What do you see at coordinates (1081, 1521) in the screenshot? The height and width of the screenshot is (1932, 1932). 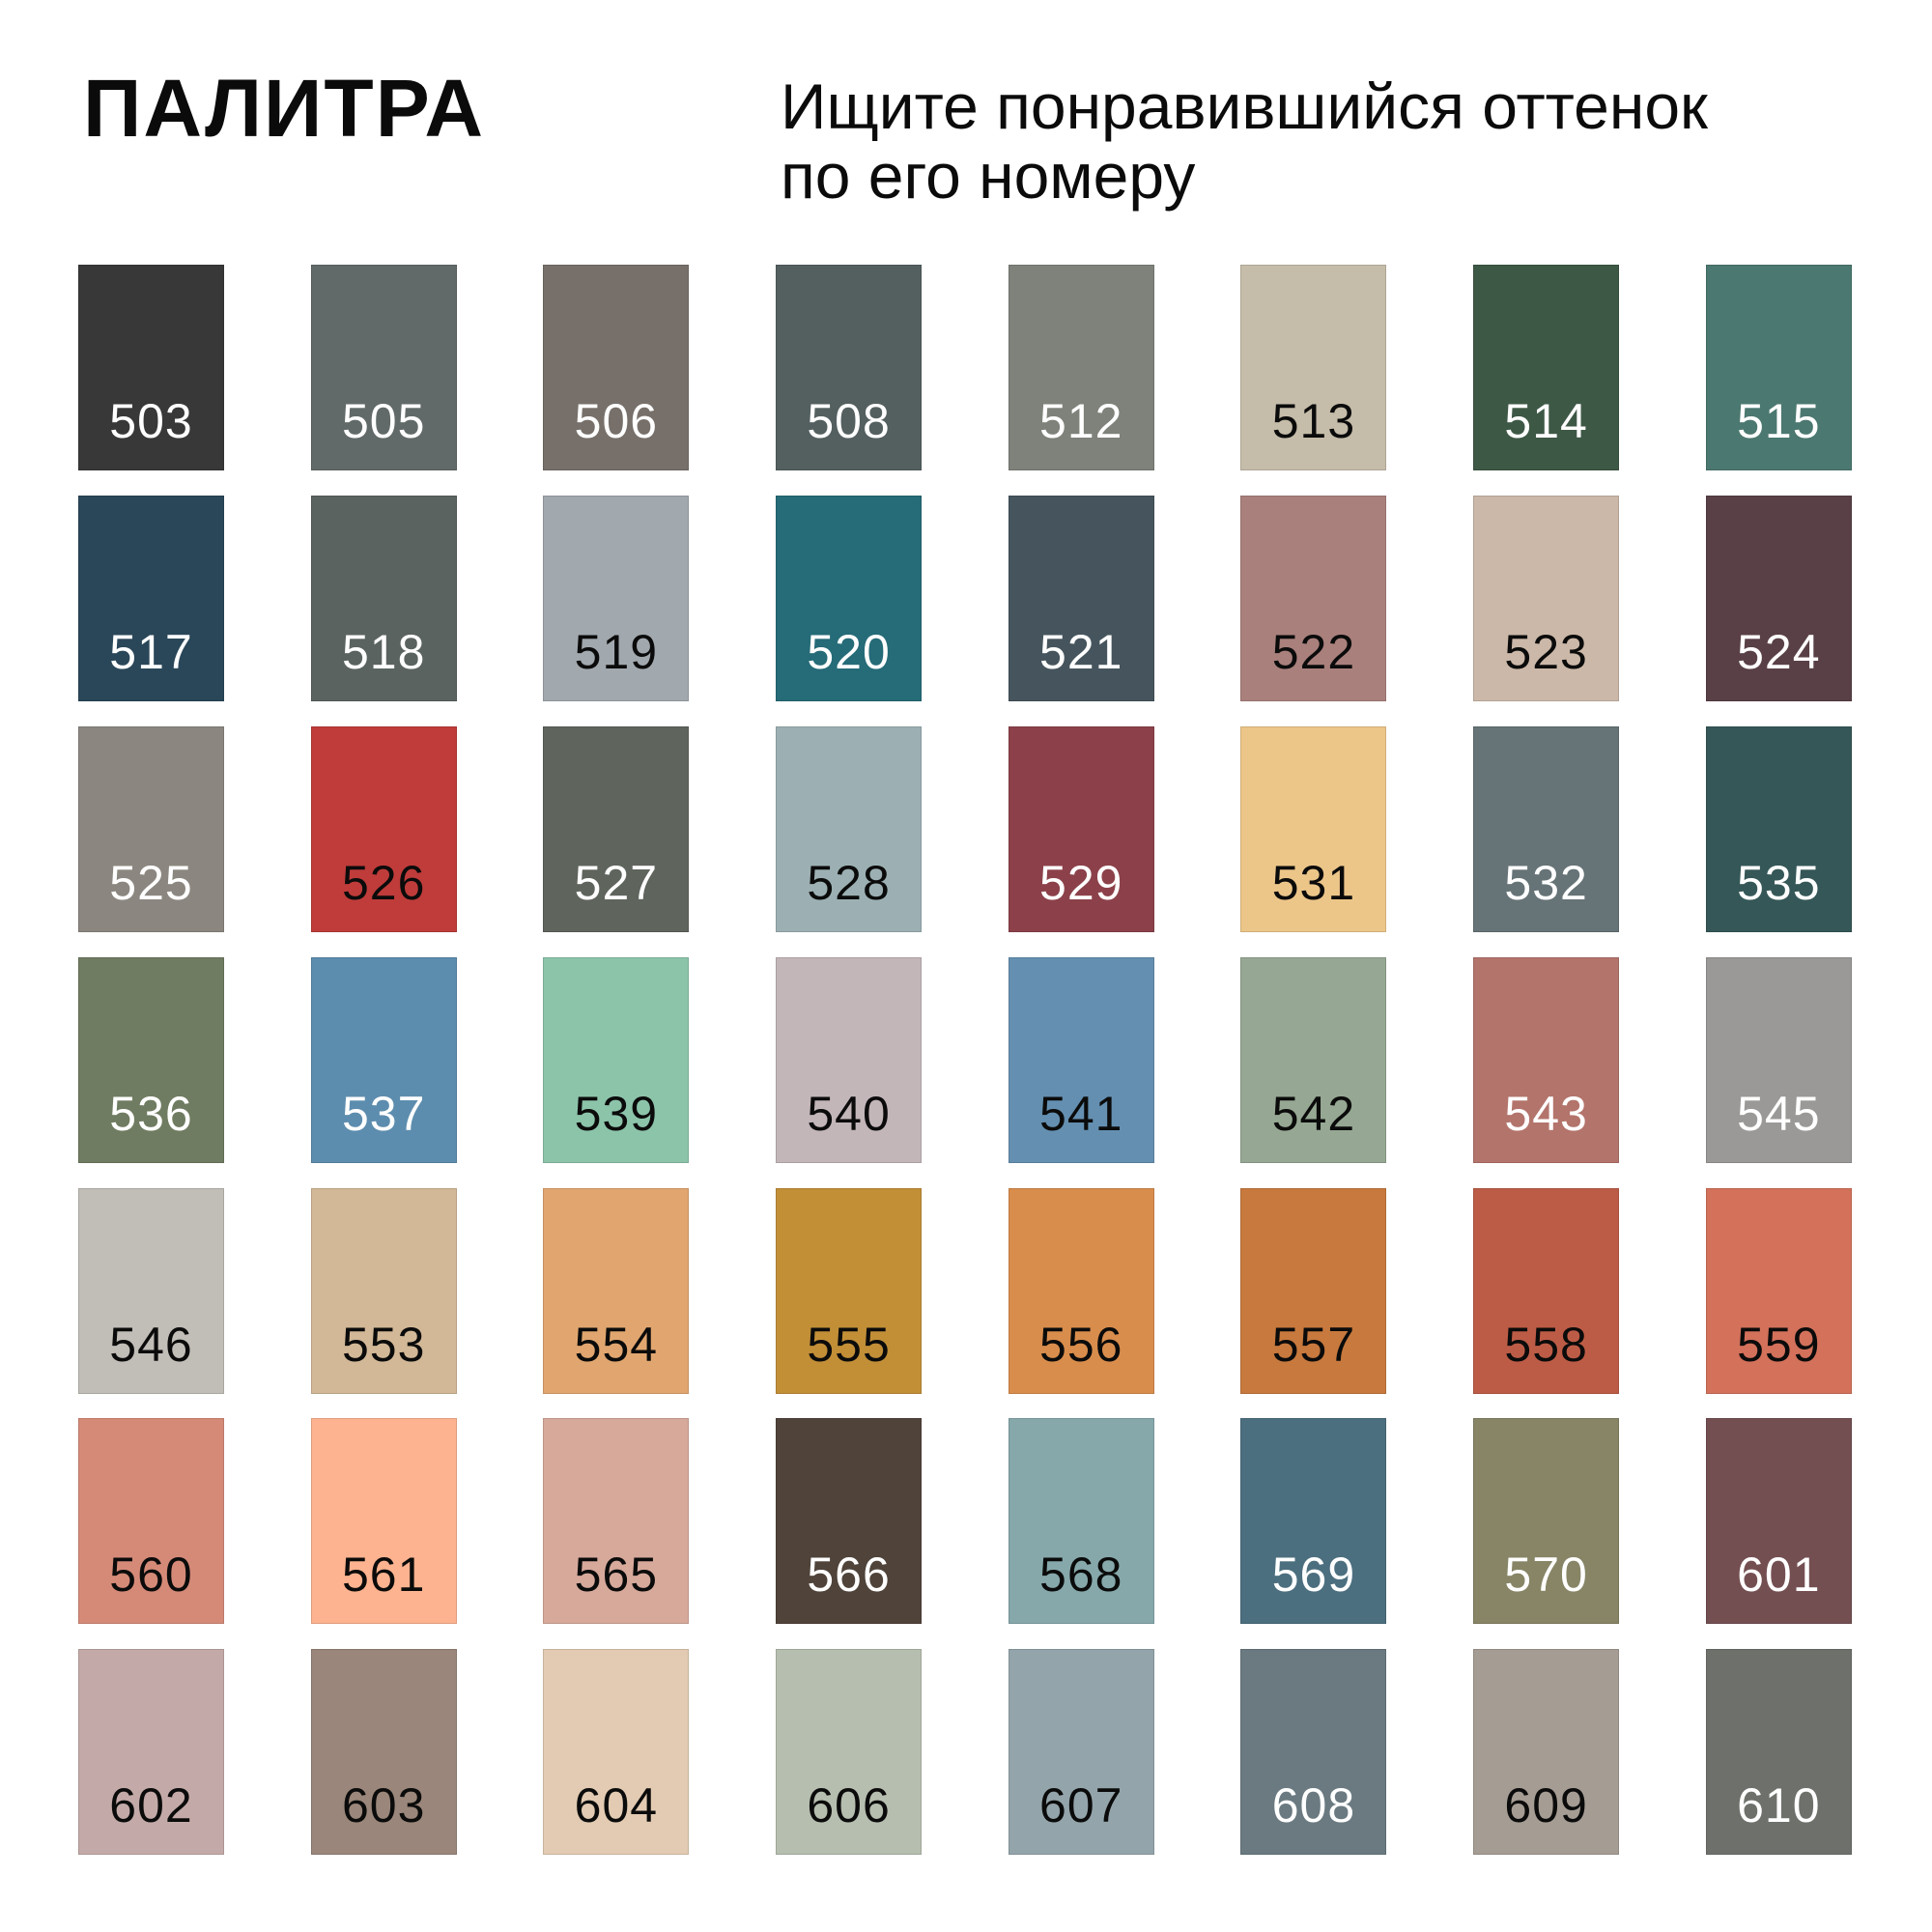 I see `color-swatch-568: 568` at bounding box center [1081, 1521].